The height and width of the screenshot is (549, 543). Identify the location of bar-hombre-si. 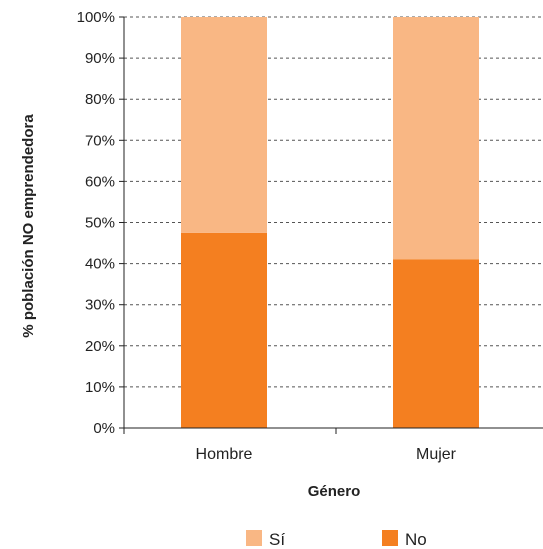
(224, 125).